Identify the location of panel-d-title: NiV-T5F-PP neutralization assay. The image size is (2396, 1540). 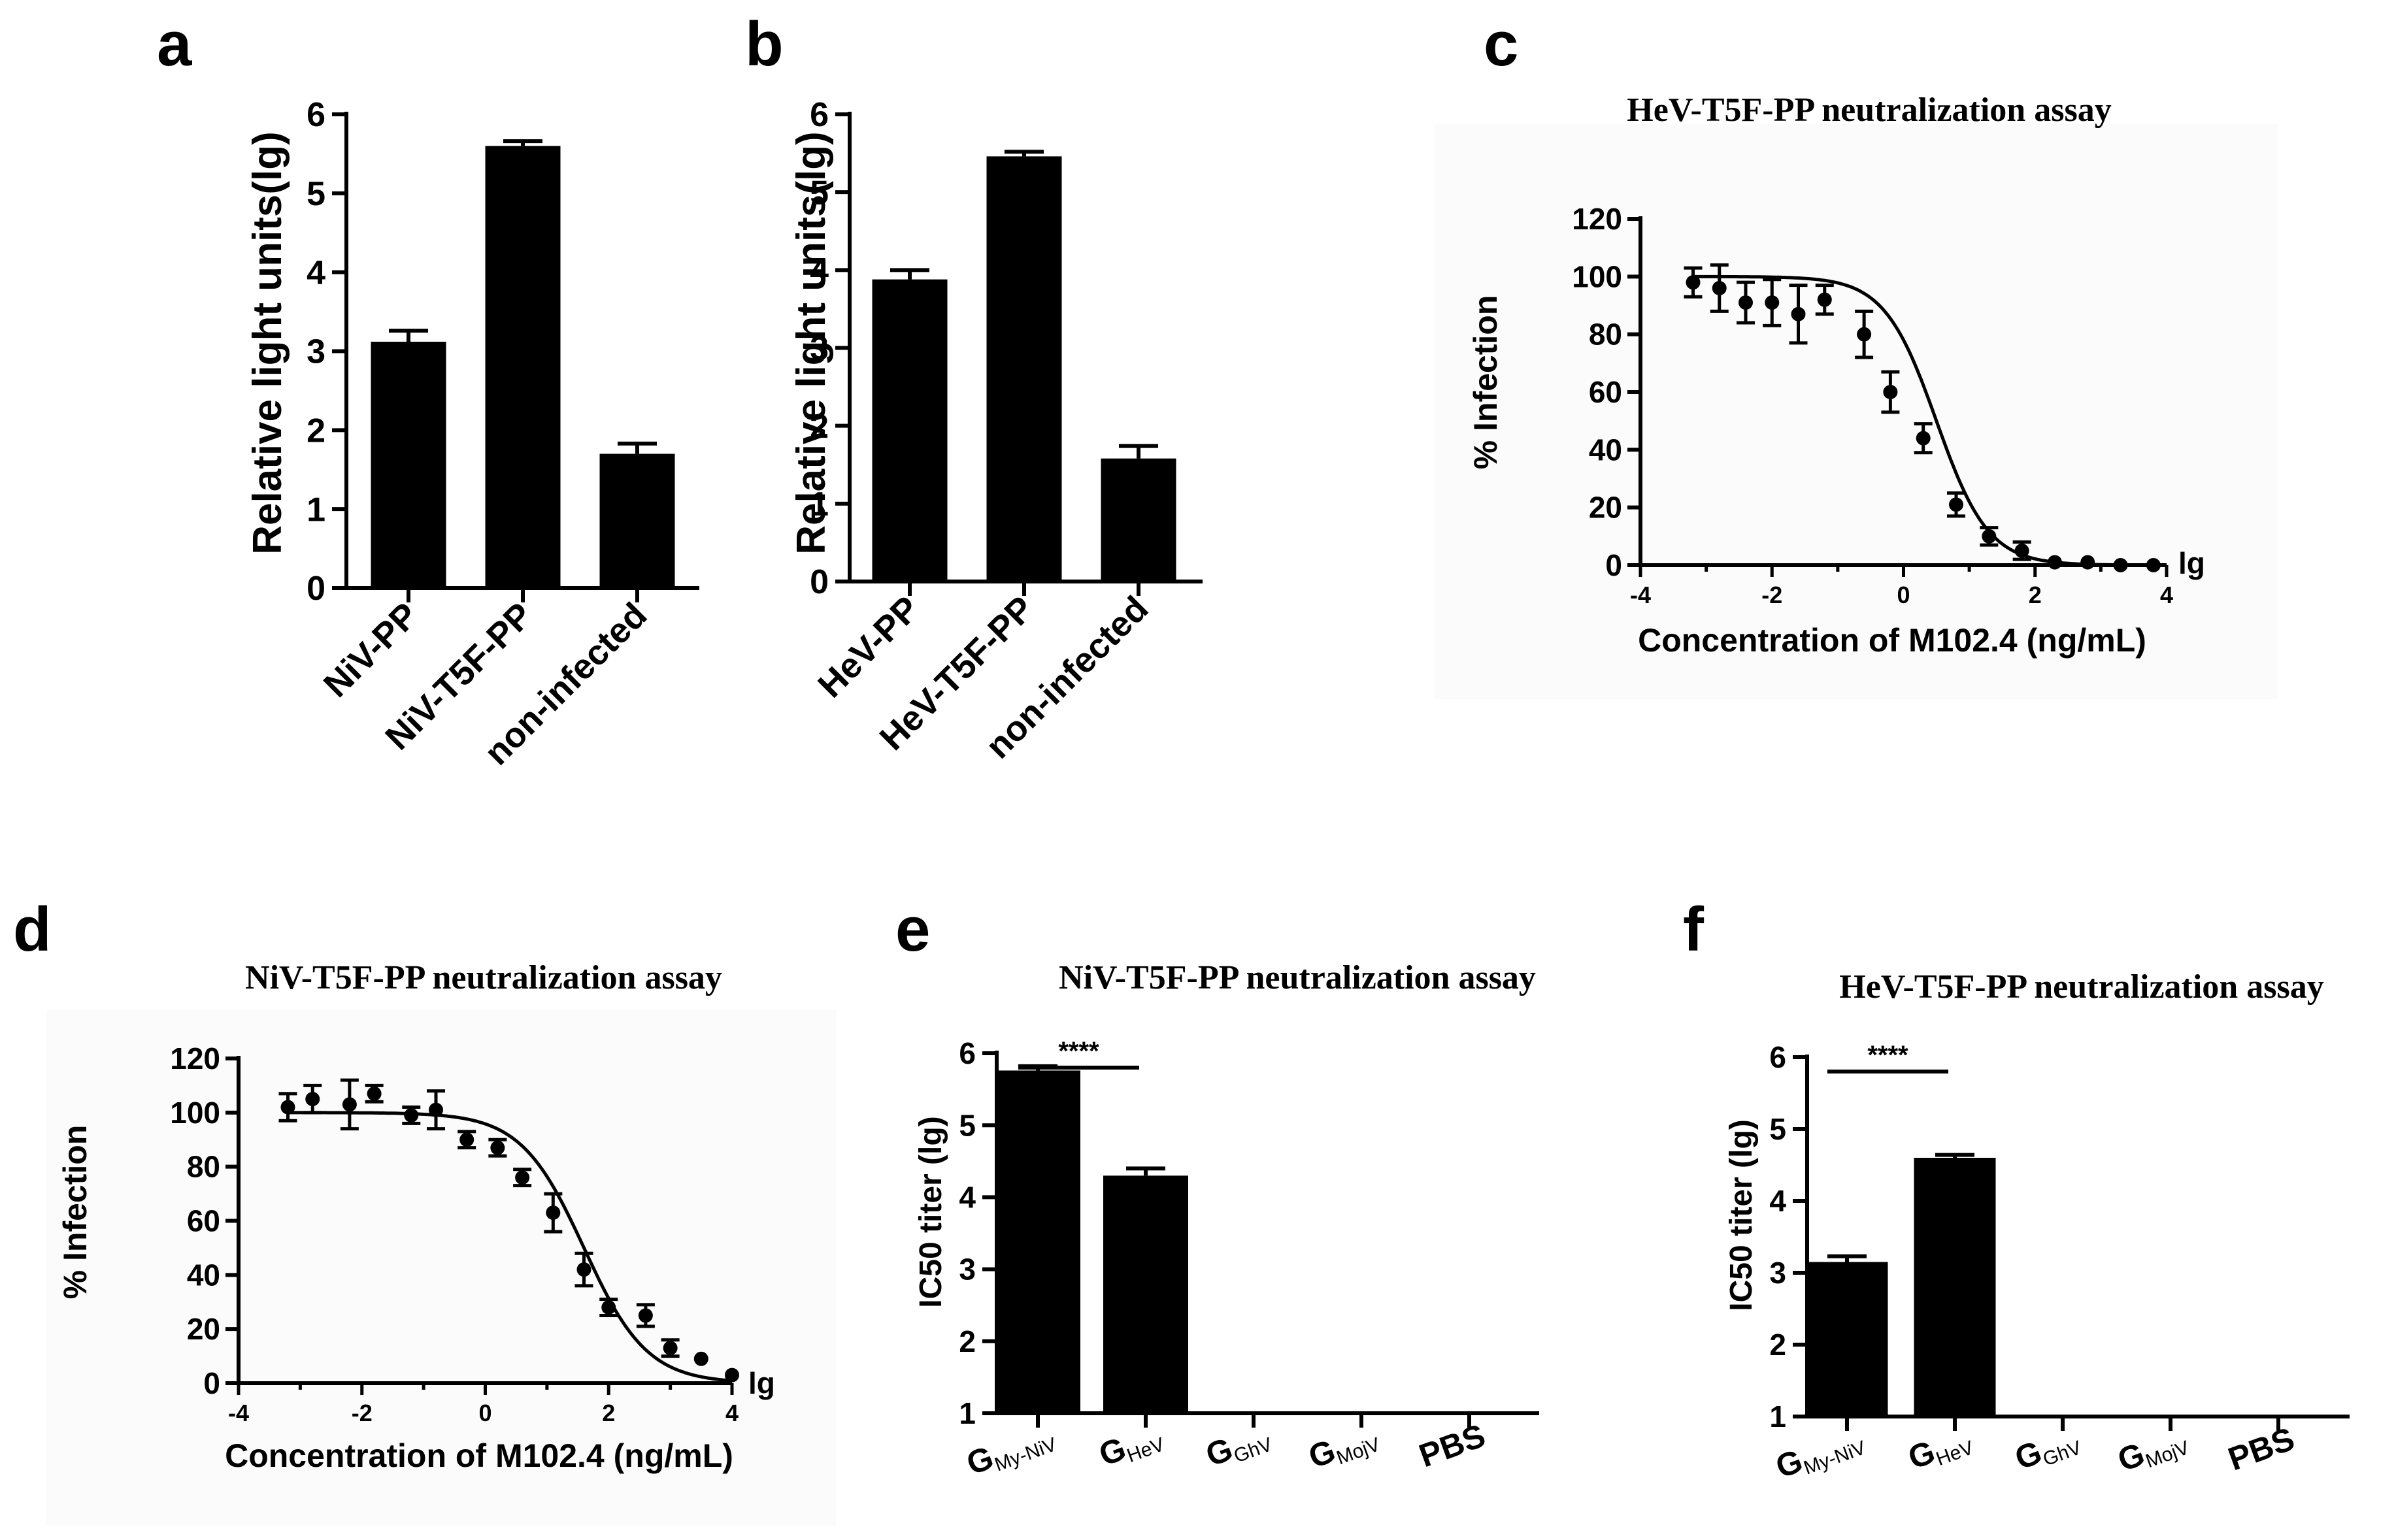
(484, 978).